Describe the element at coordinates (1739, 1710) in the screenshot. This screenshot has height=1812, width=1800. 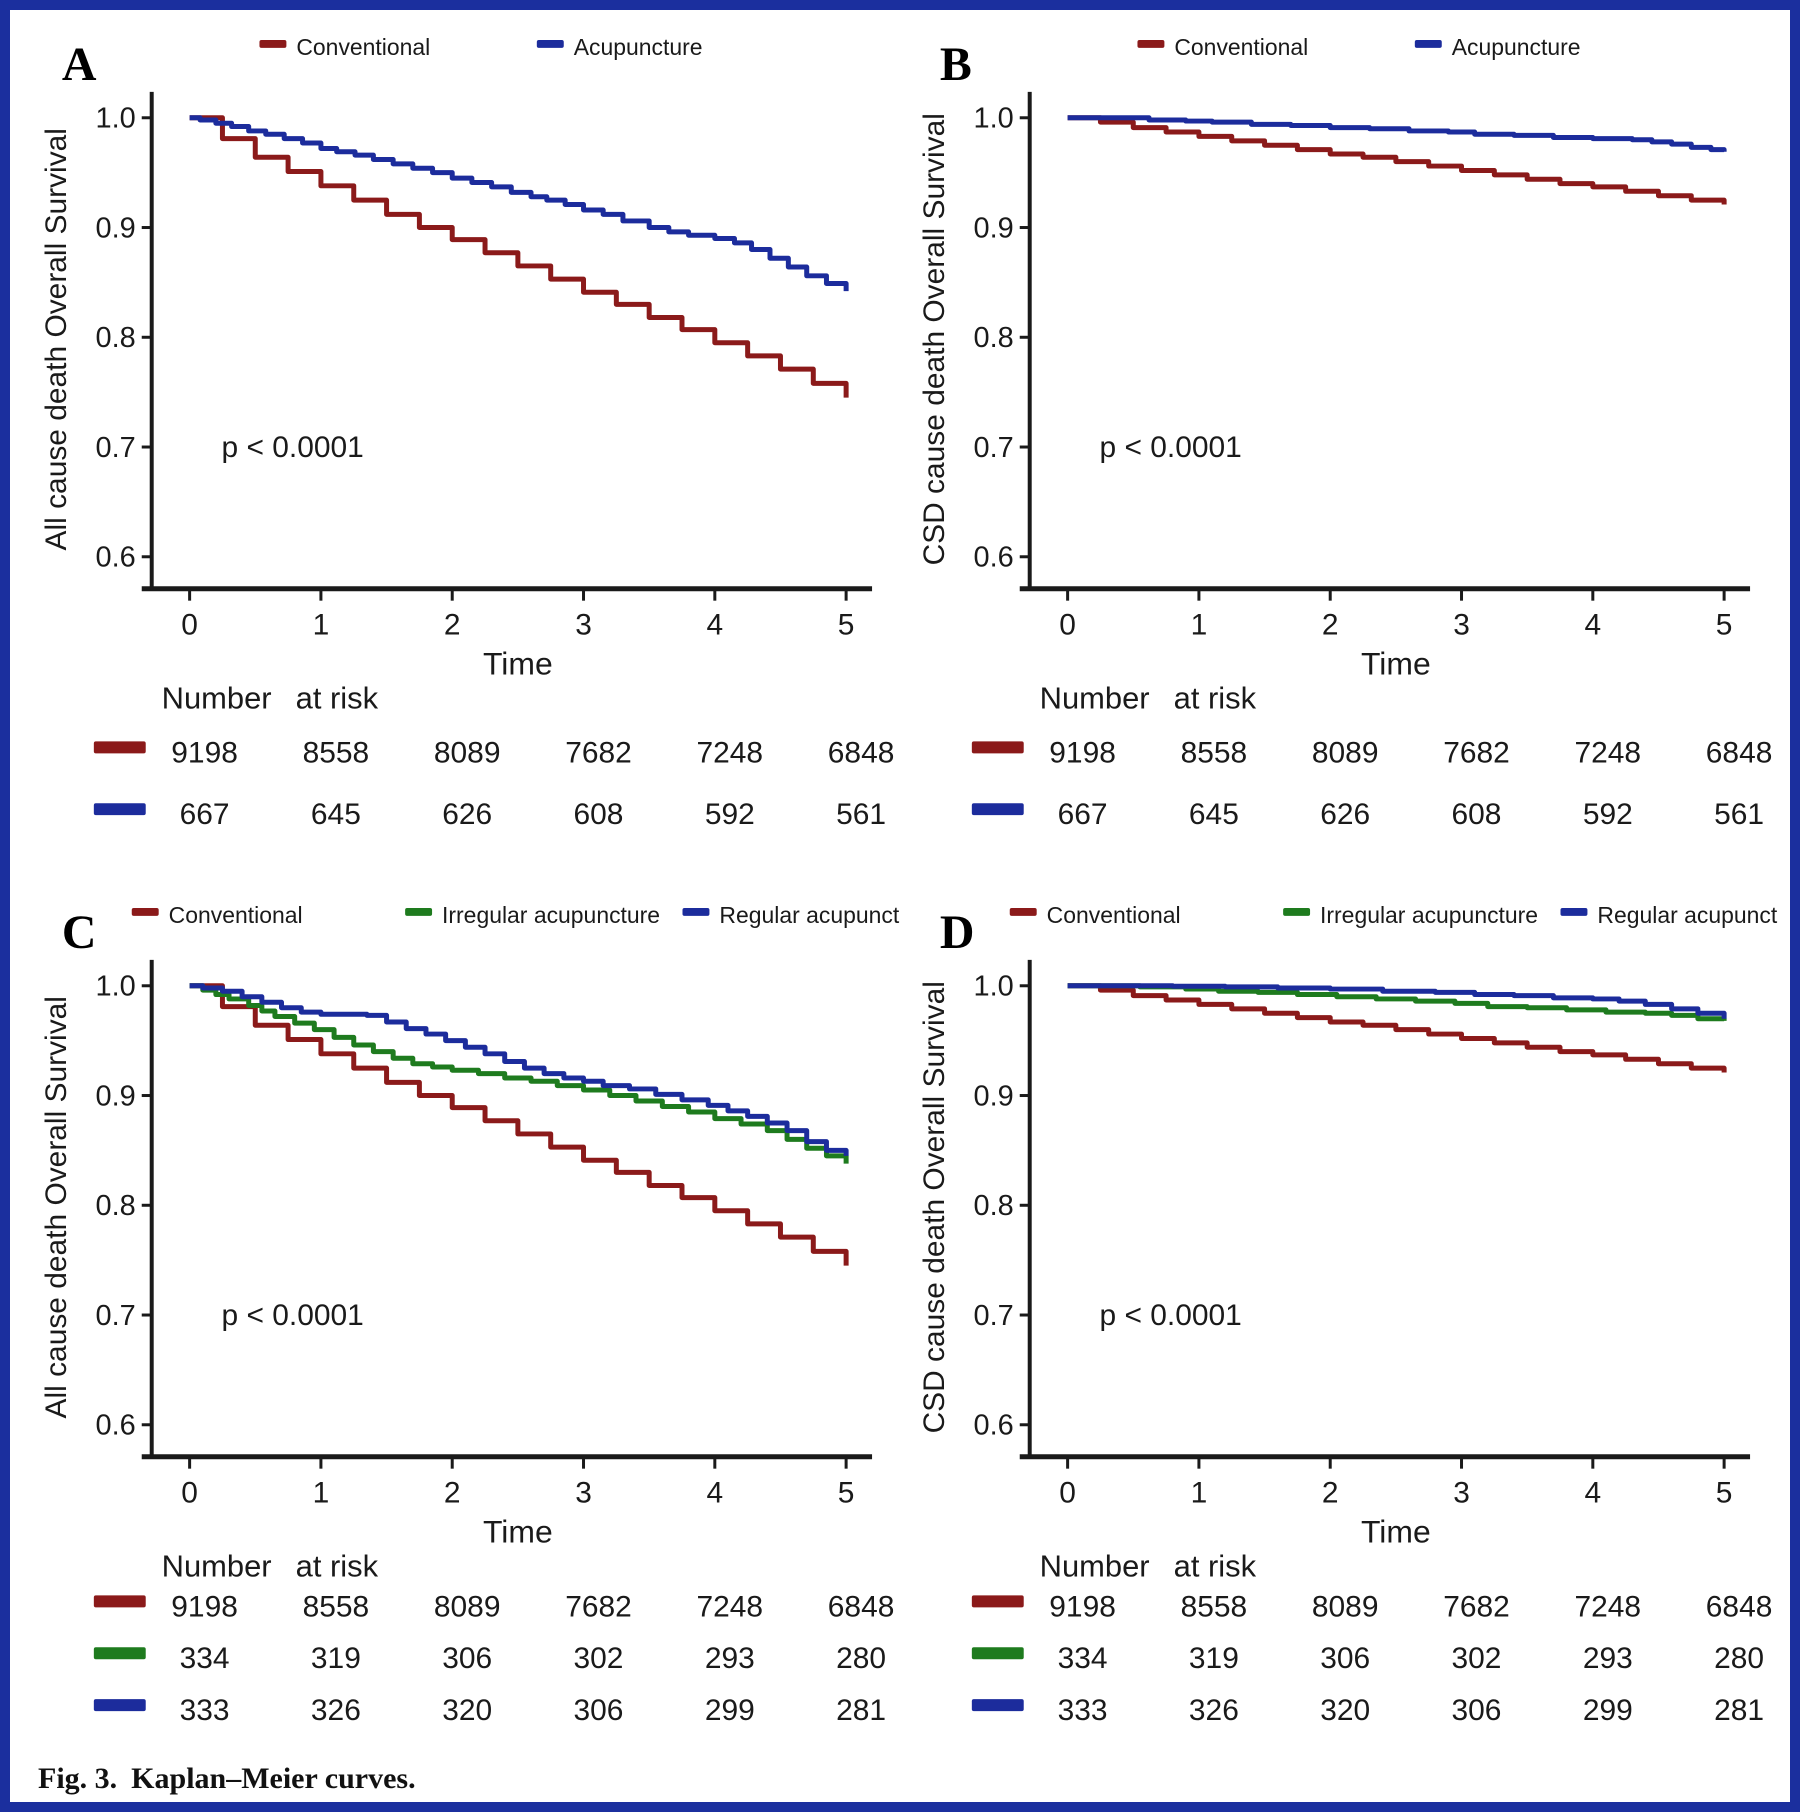
I see `risk-count: 281` at that location.